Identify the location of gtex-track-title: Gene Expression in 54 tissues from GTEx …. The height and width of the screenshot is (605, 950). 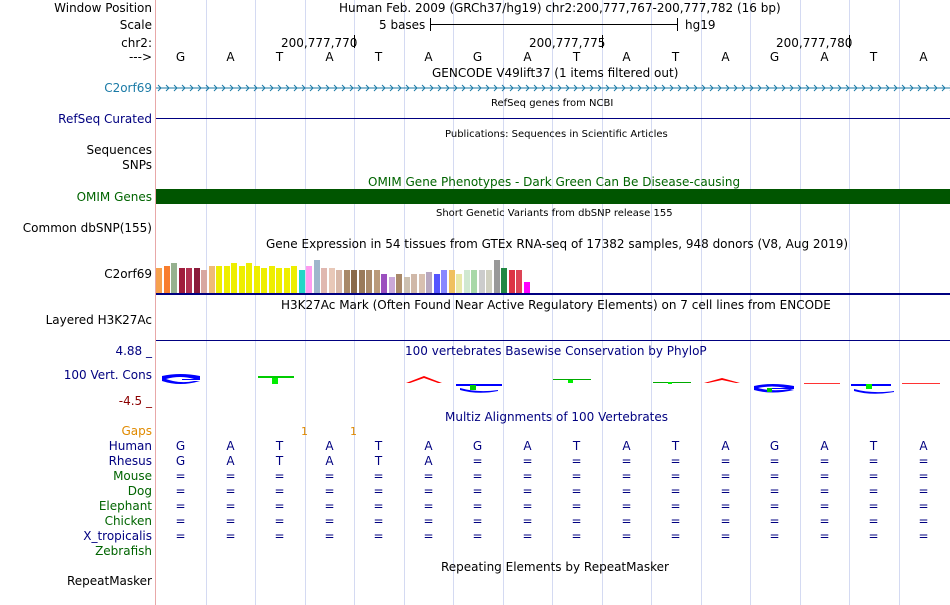
(557, 244).